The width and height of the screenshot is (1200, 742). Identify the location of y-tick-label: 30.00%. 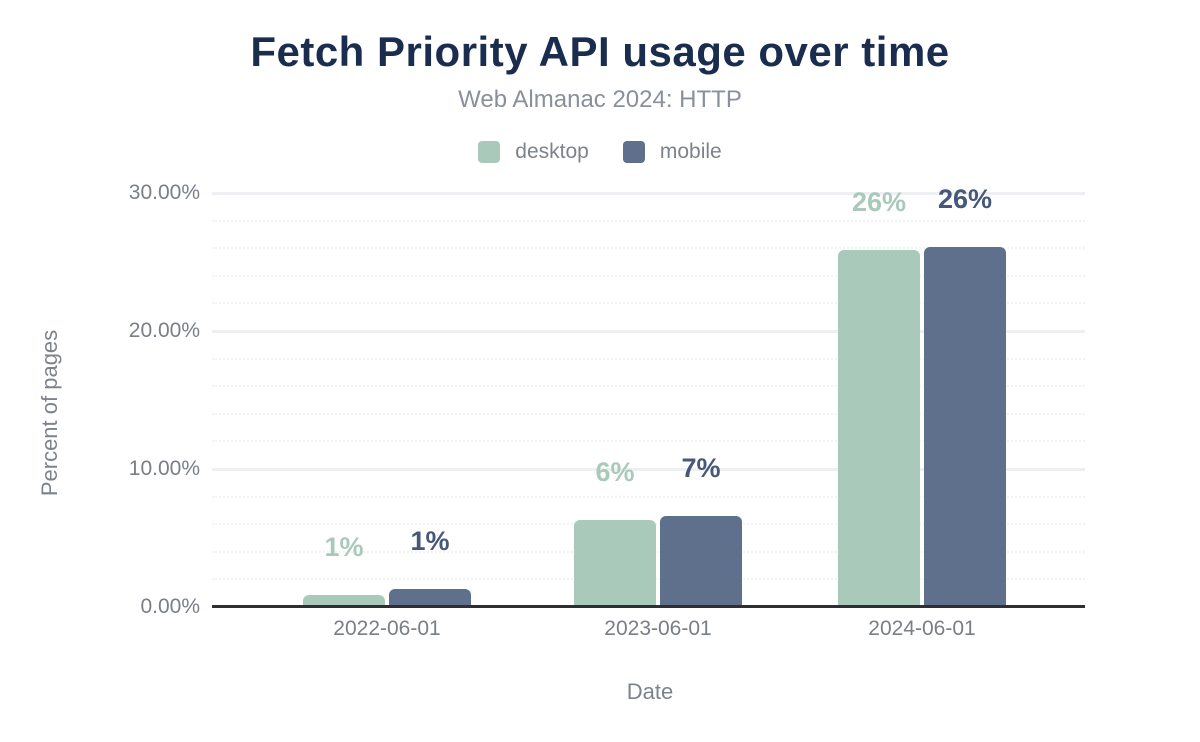
(164, 192).